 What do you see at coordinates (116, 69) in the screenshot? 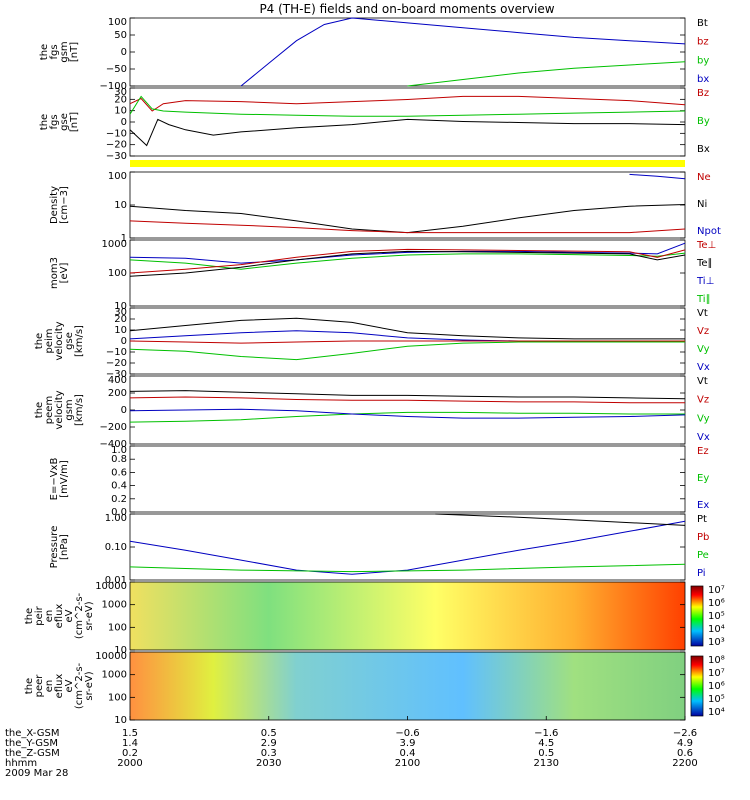
I see `y-tick-label: −50` at bounding box center [116, 69].